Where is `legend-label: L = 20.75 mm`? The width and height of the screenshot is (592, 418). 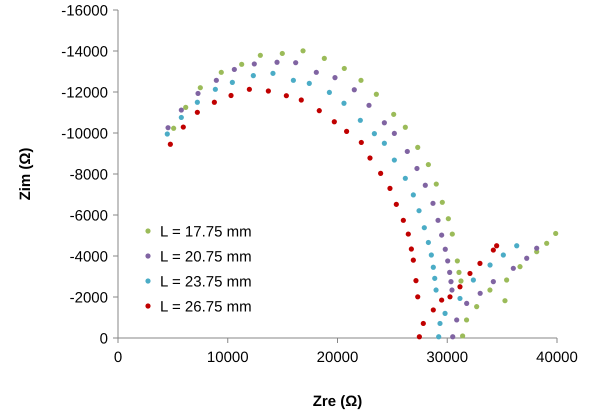 legend-label: L = 20.75 mm is located at coordinates (206, 257).